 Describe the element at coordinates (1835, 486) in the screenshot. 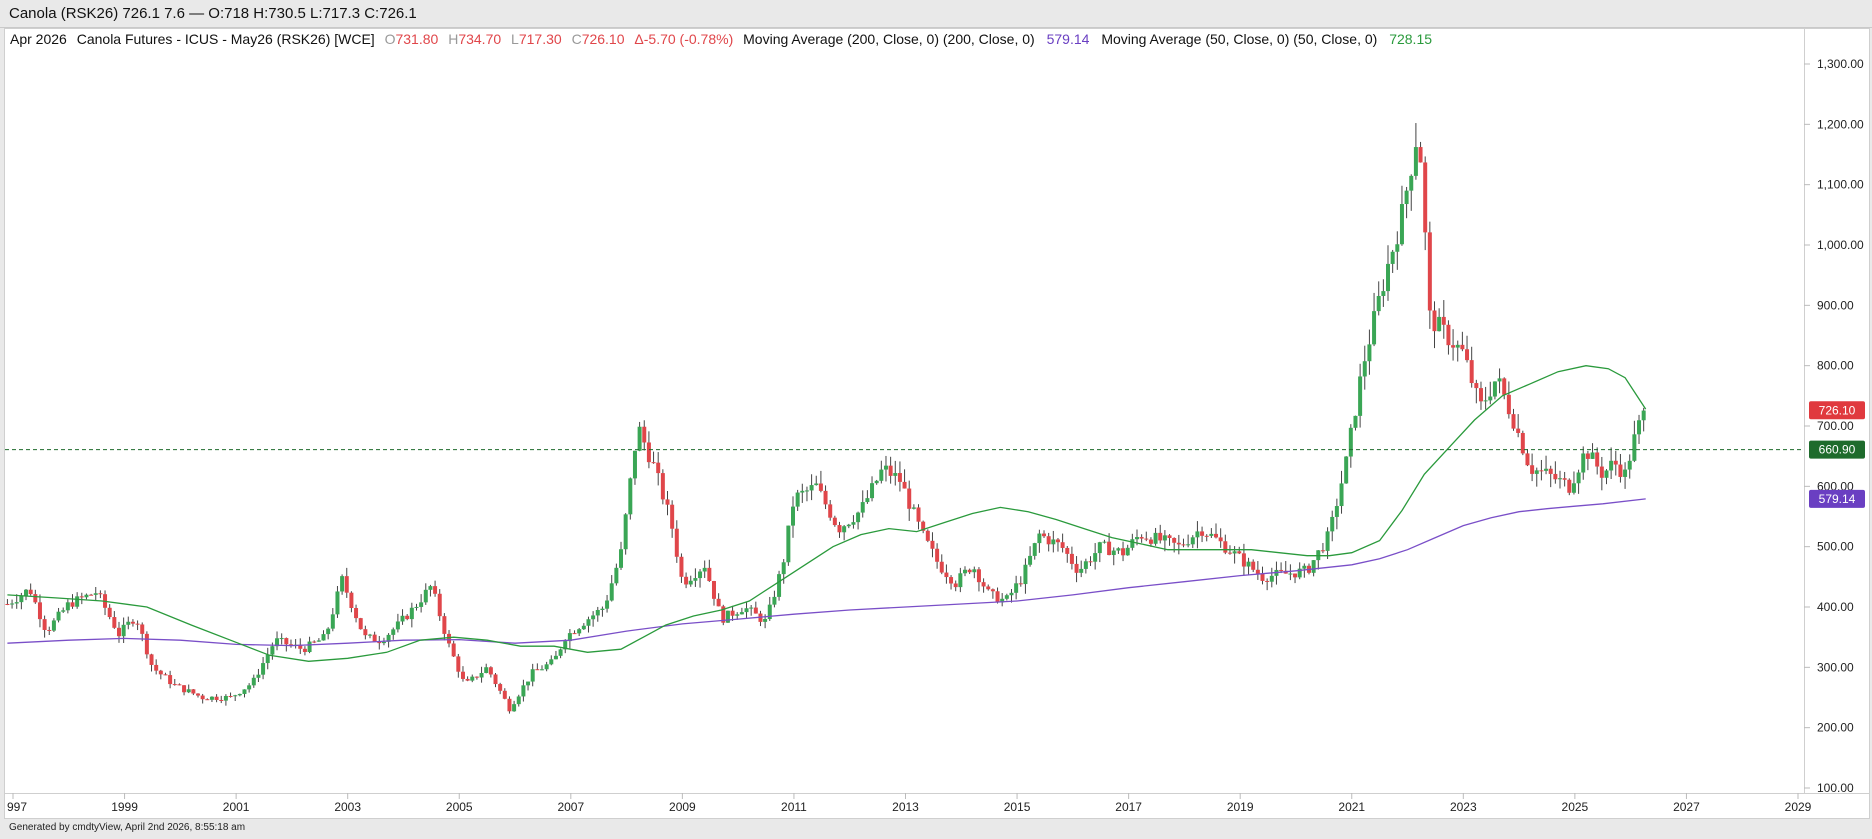

I see `y-tick-label: 600.00` at that location.